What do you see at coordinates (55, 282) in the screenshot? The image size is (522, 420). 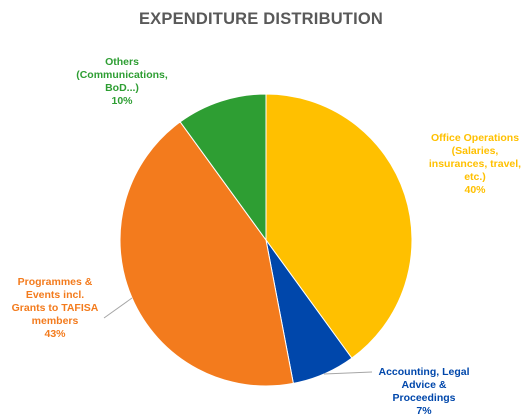 I see `slice-label-line: Programmes &` at bounding box center [55, 282].